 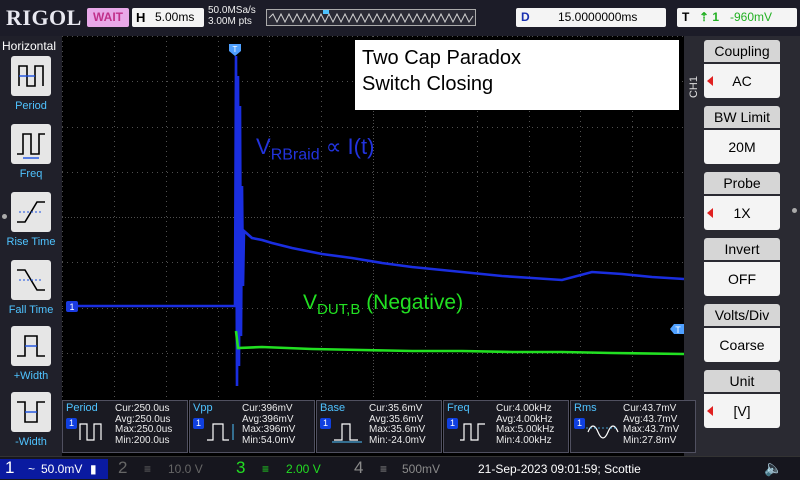 What do you see at coordinates (742, 279) in the screenshot?
I see `menu-value: OFF` at bounding box center [742, 279].